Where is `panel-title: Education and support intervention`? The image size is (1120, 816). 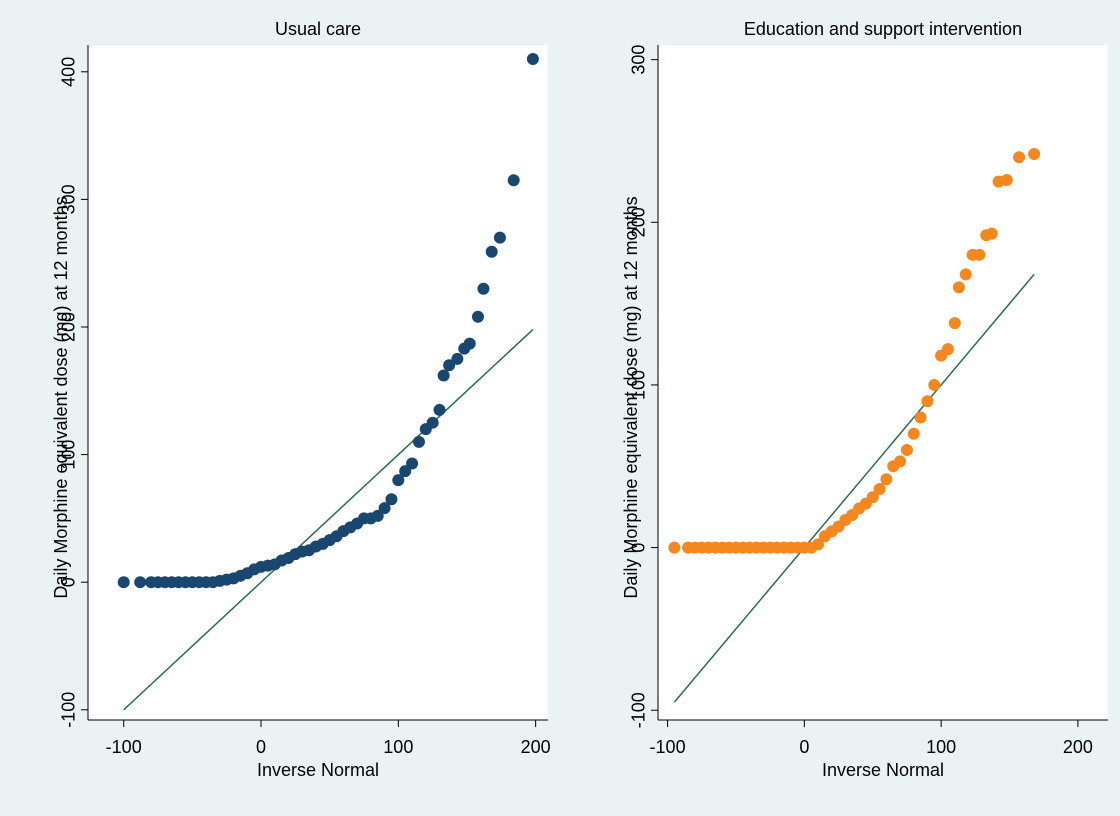
panel-title: Education and support intervention is located at coordinates (883, 29).